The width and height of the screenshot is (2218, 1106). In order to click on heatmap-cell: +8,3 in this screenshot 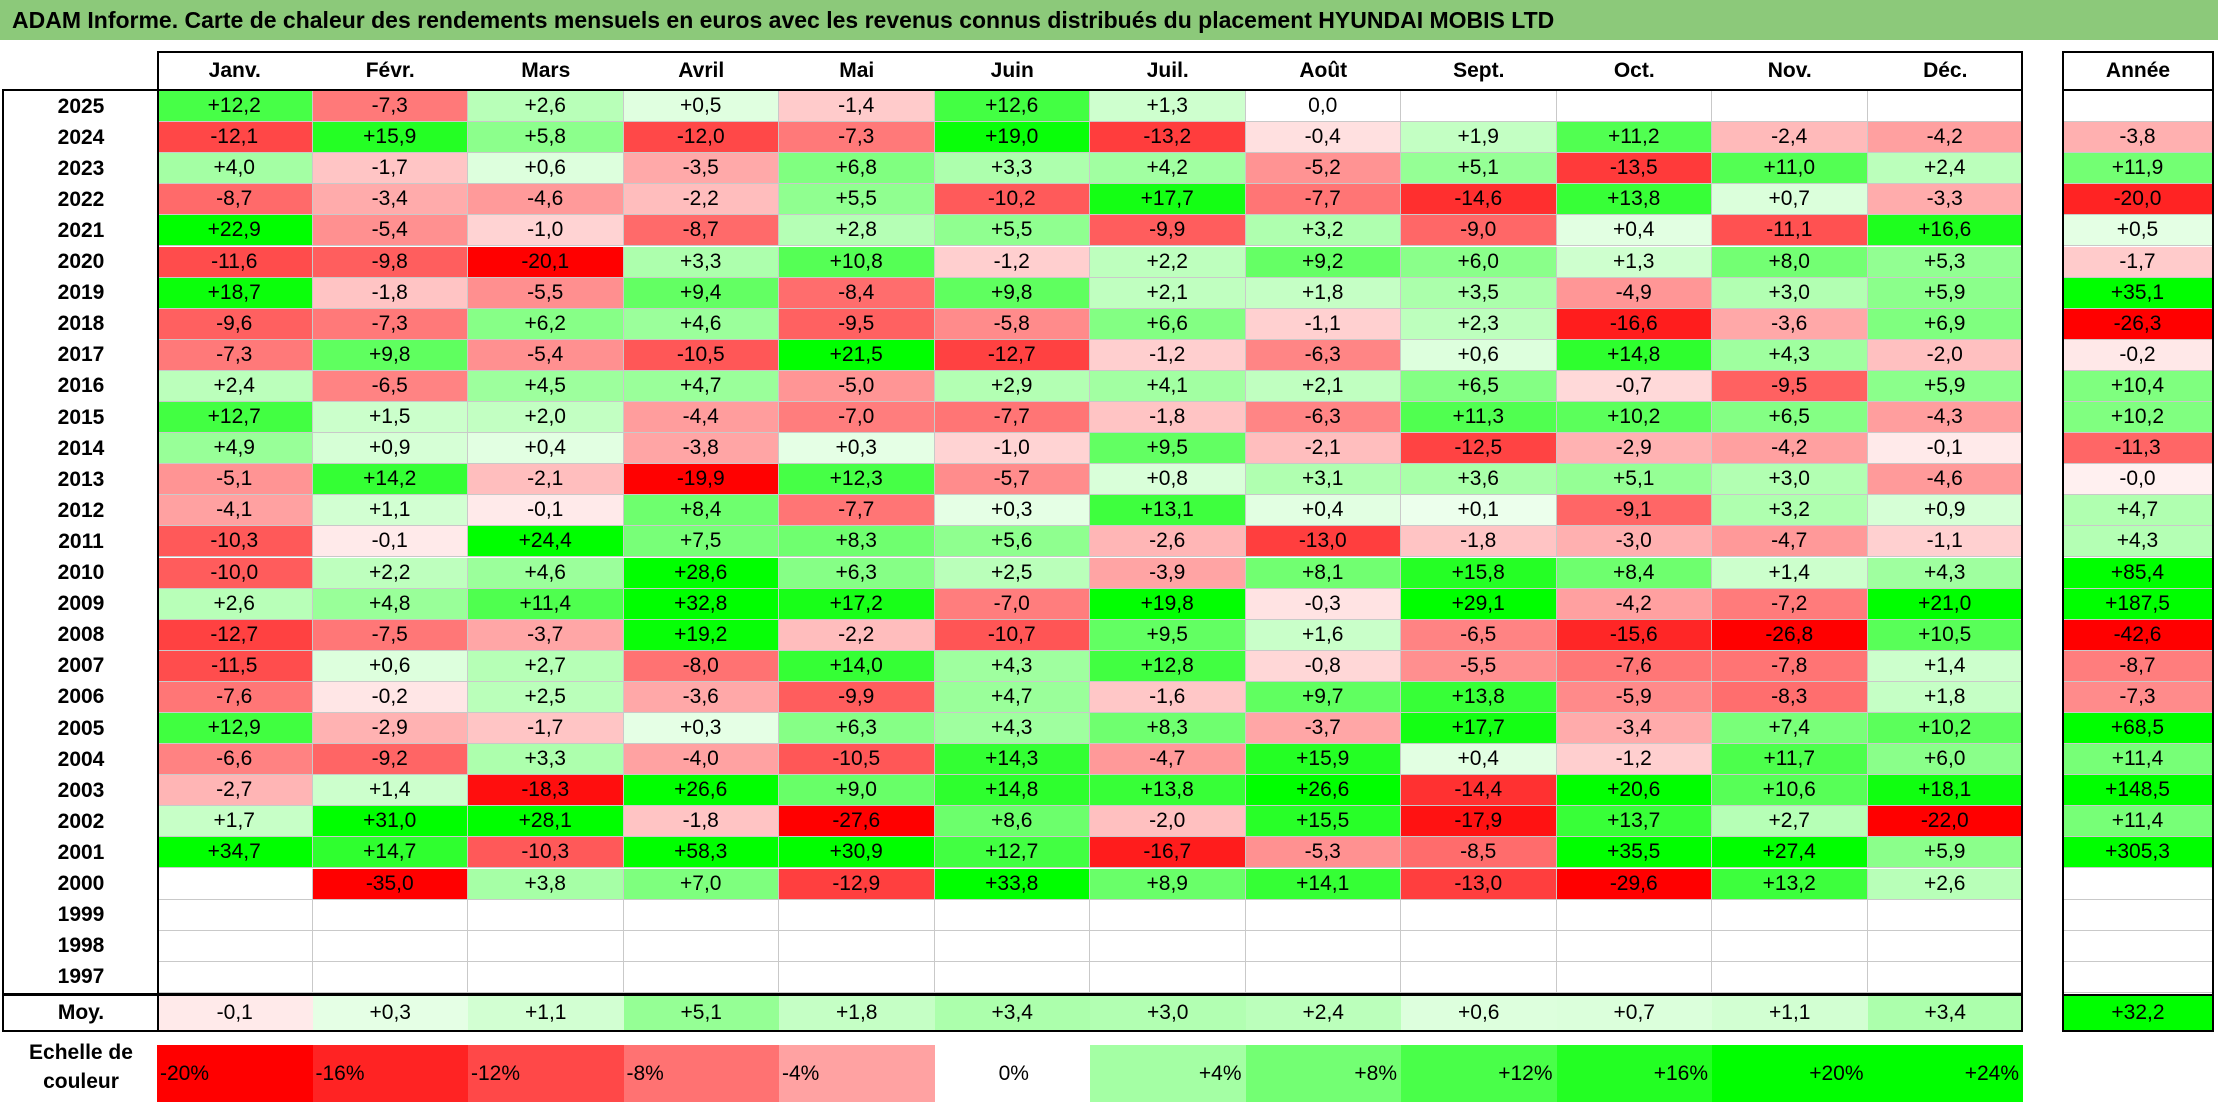, I will do `click(857, 542)`.